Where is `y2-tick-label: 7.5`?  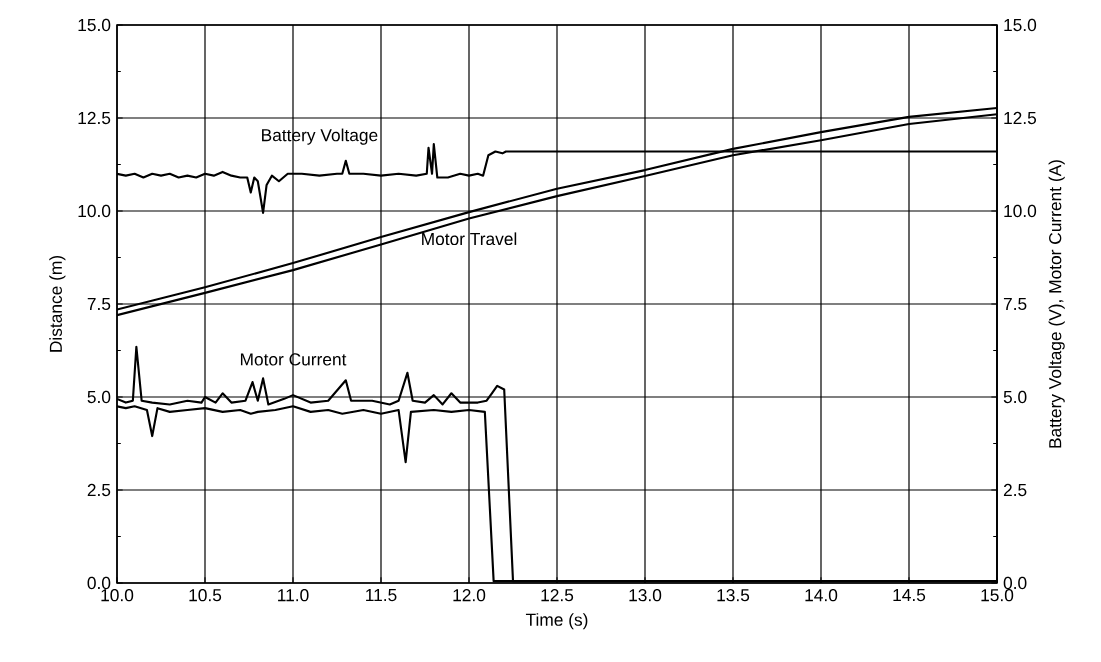 y2-tick-label: 7.5 is located at coordinates (1015, 304).